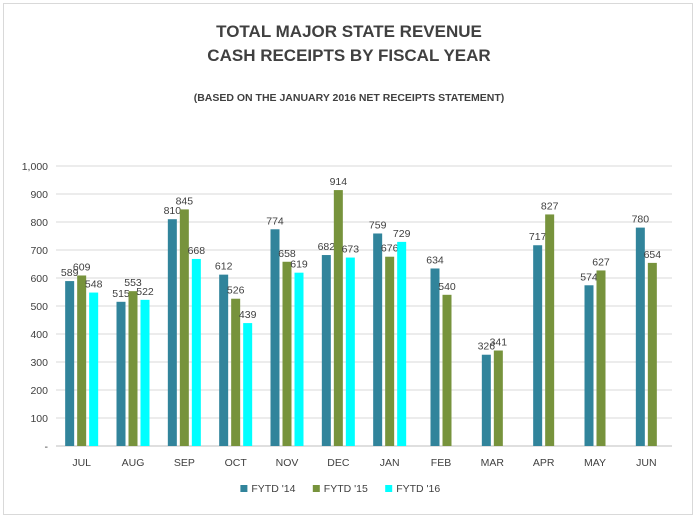  Describe the element at coordinates (487, 347) in the screenshot. I see `data-label: 326` at that location.